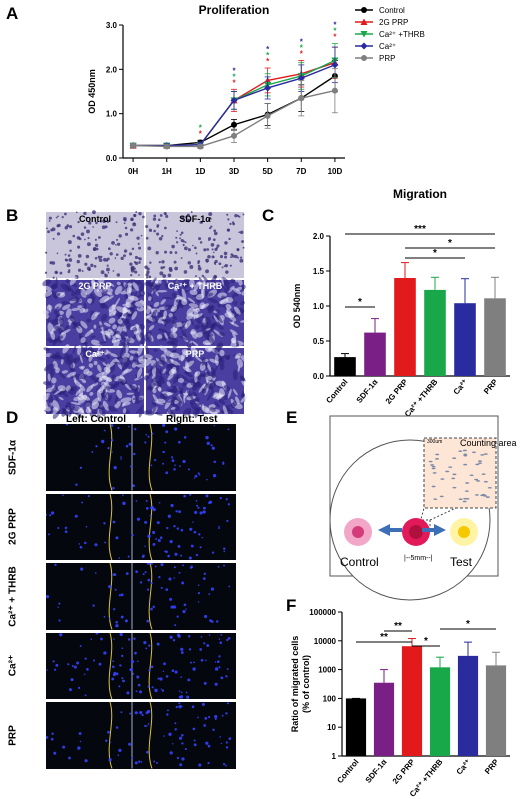  I want to click on bar-2g-prp, so click(412, 701).